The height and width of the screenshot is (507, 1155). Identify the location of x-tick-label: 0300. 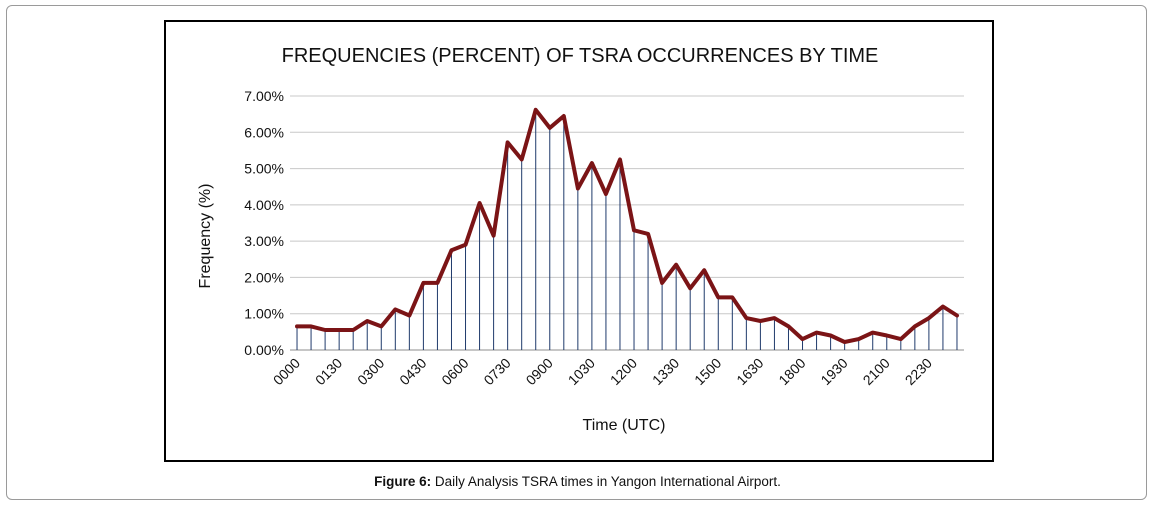
(370, 371).